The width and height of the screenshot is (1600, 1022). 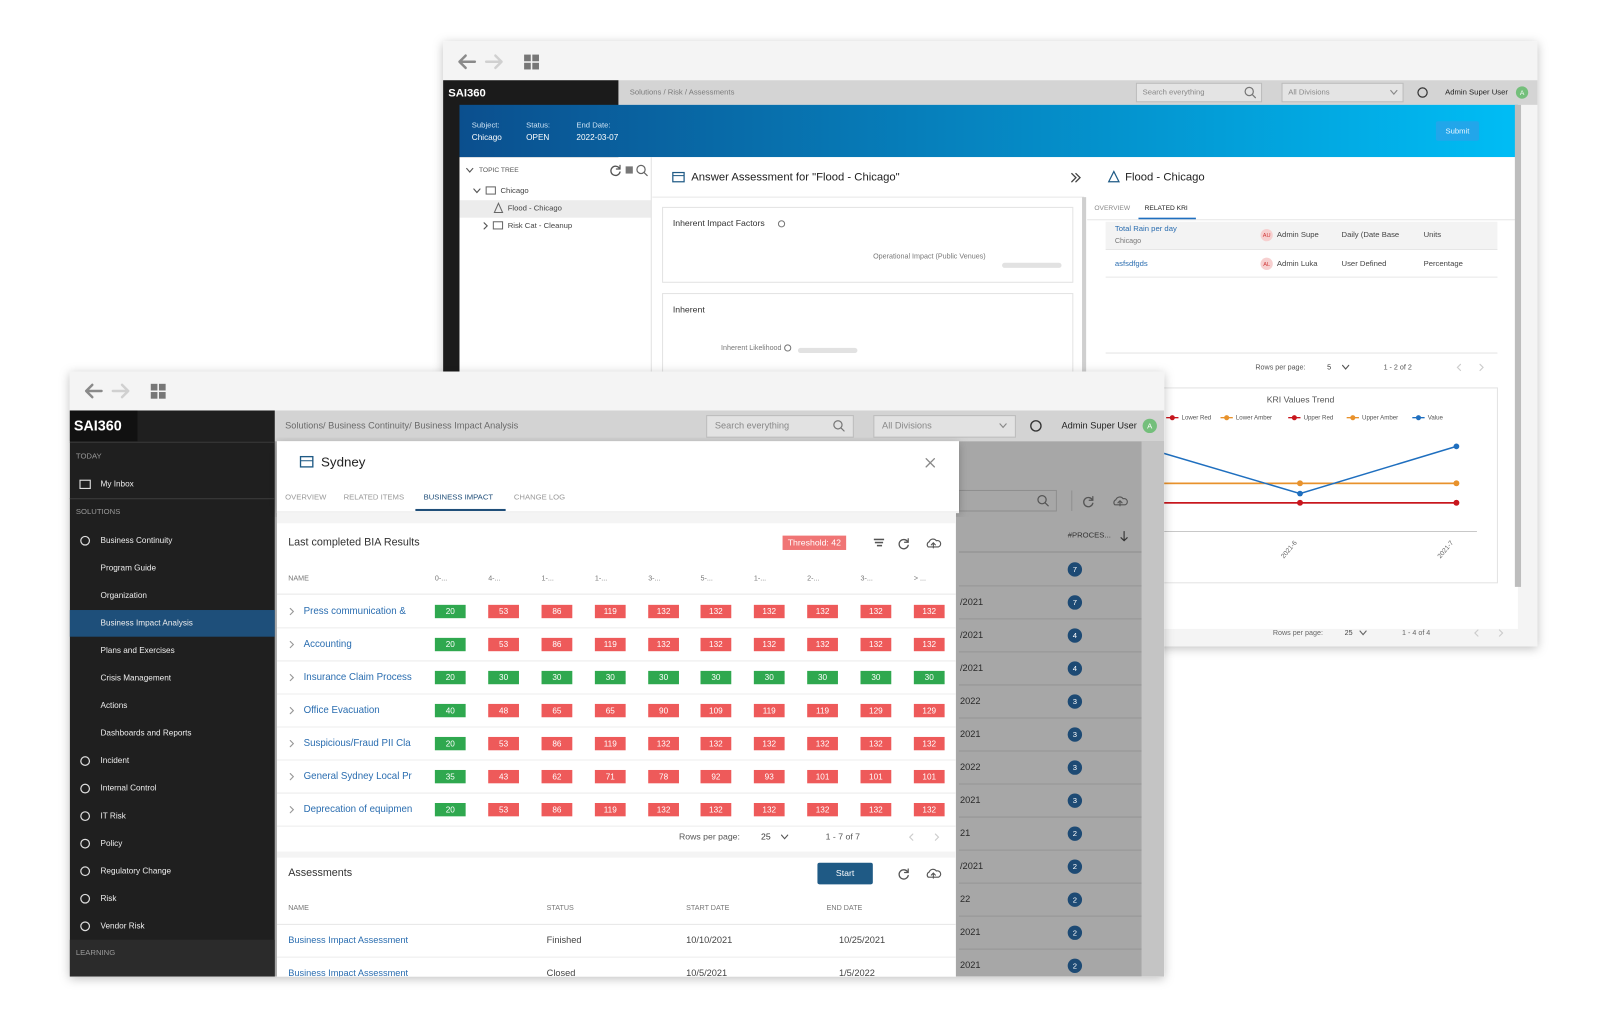 I want to click on impact-value: 78, so click(x=664, y=776).